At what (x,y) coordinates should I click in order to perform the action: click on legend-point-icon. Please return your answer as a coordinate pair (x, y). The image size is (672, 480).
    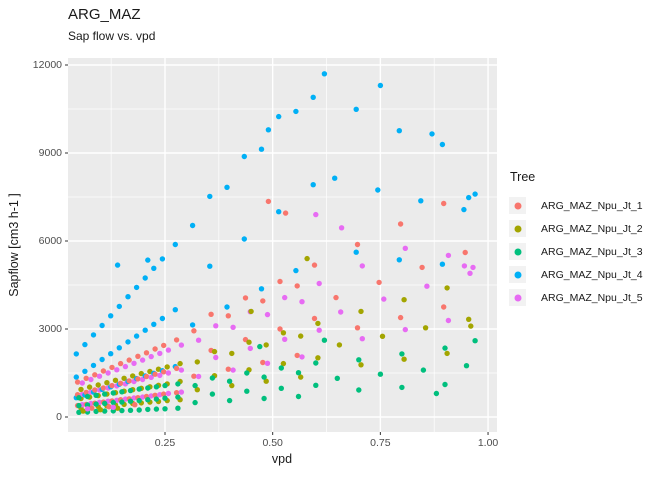
    Looking at the image, I should click on (517, 228).